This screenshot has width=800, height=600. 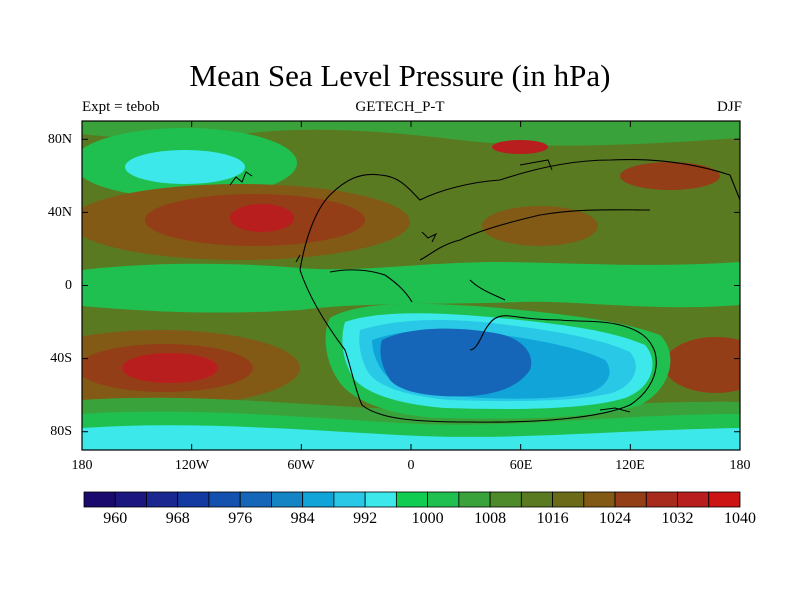 I want to click on lon-label-60e: 60E, so click(x=521, y=465).